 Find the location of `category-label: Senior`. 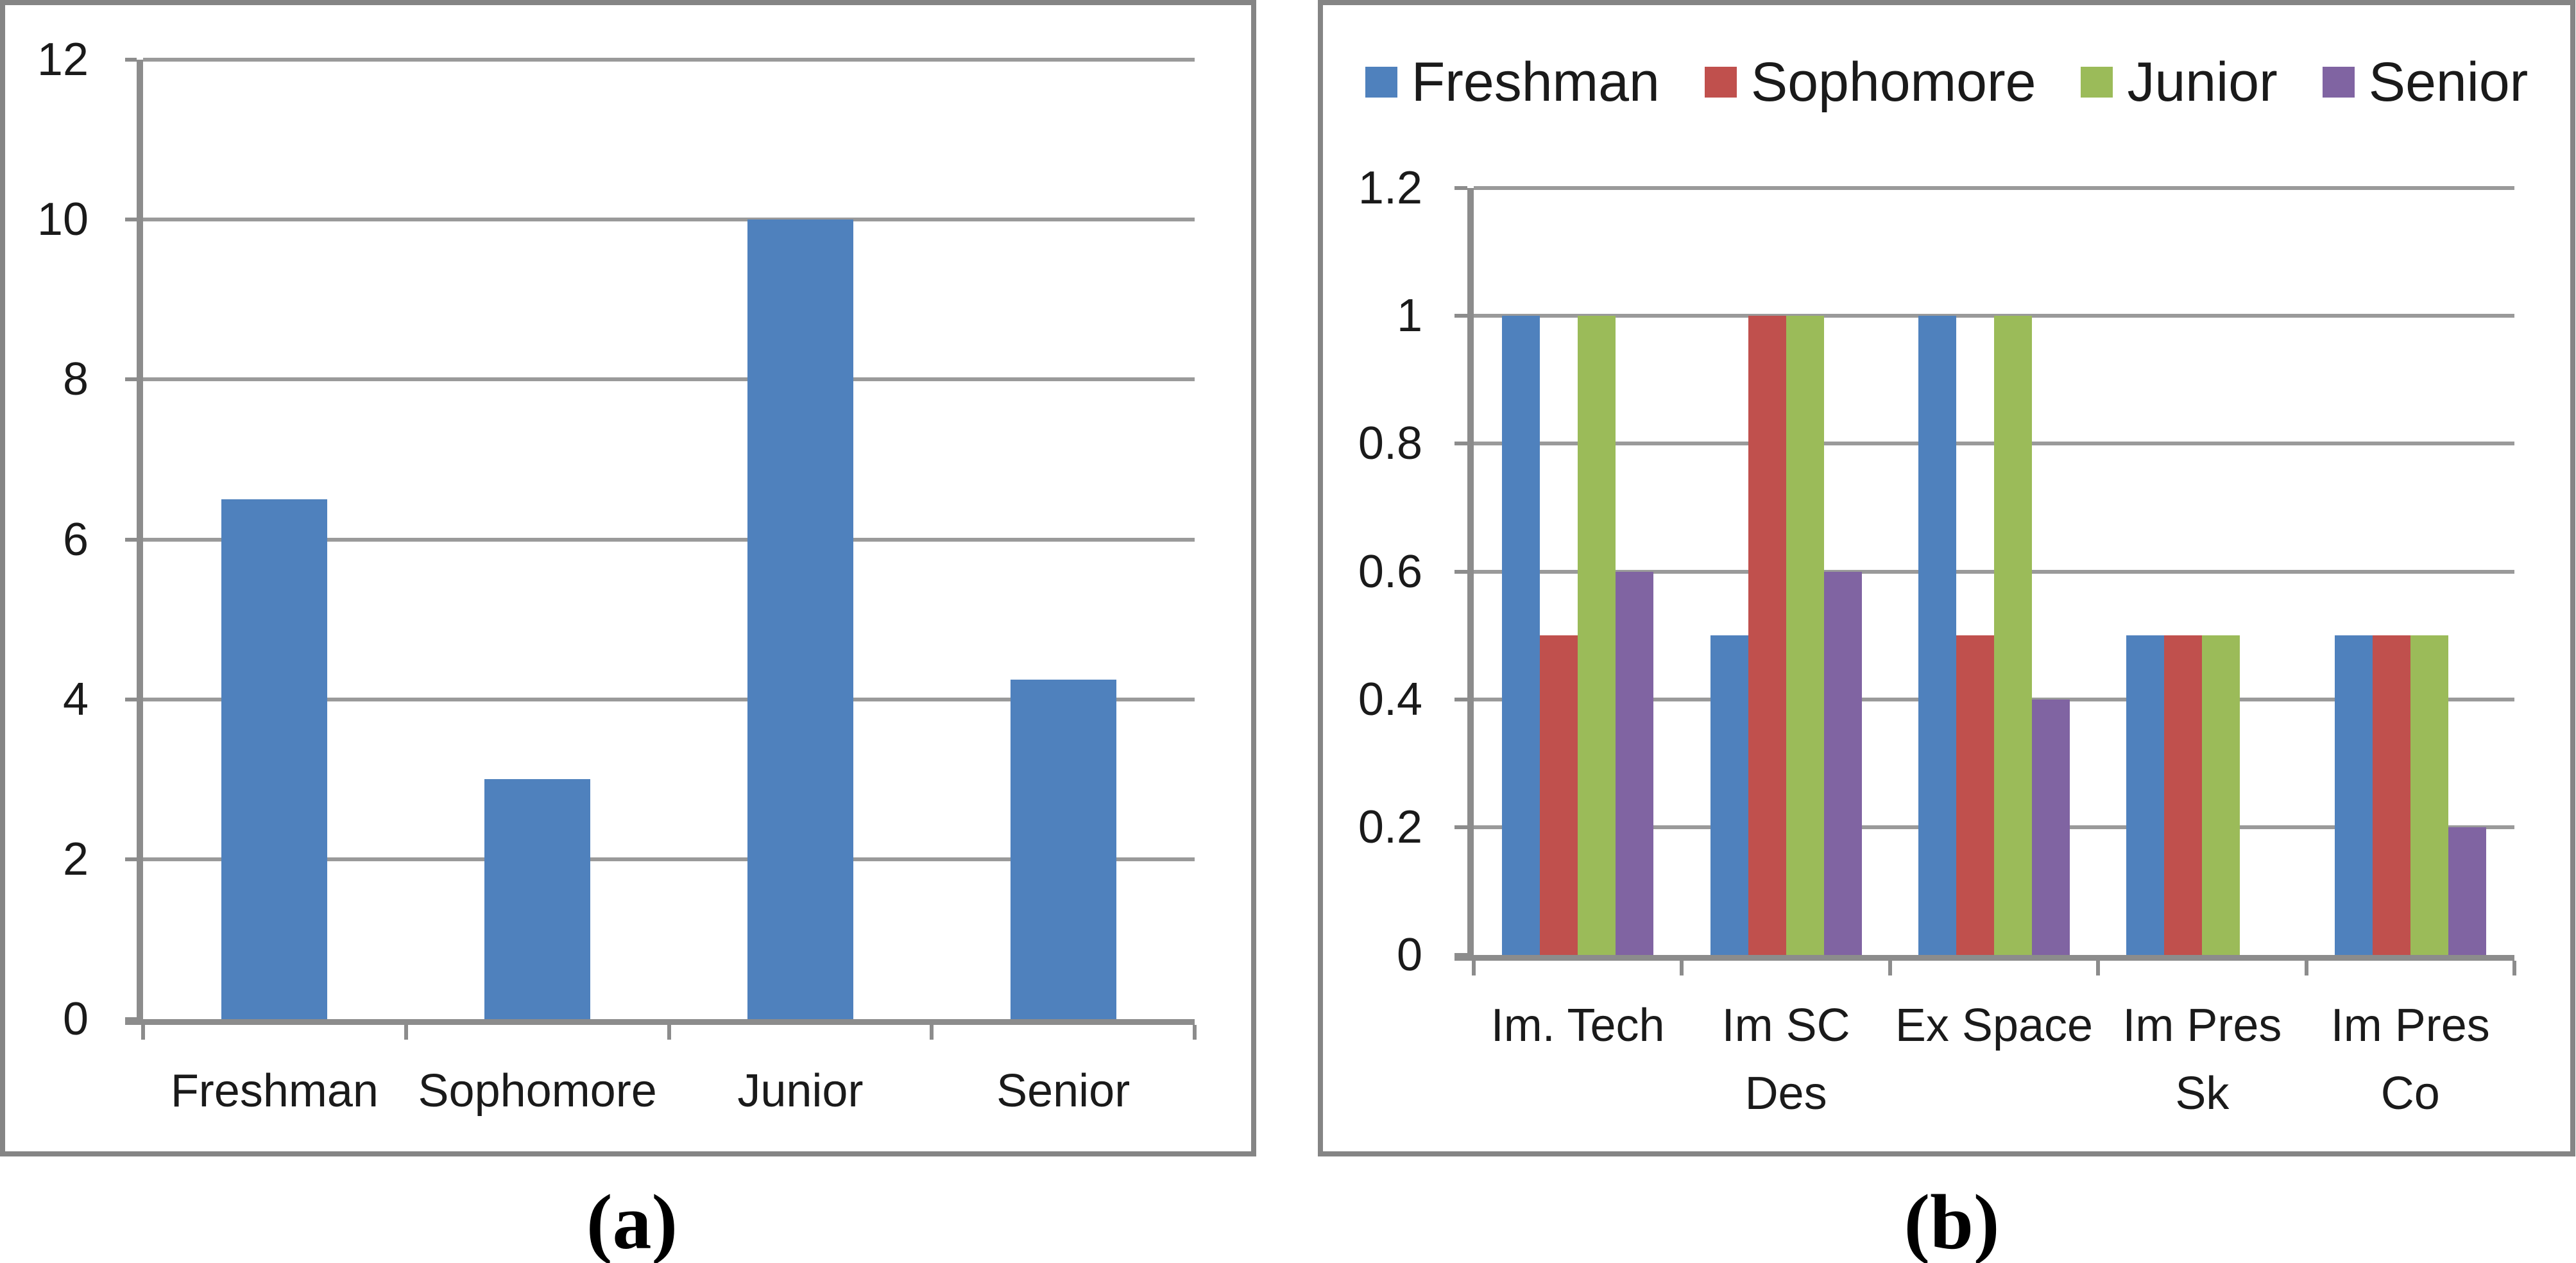

category-label: Senior is located at coordinates (1063, 1091).